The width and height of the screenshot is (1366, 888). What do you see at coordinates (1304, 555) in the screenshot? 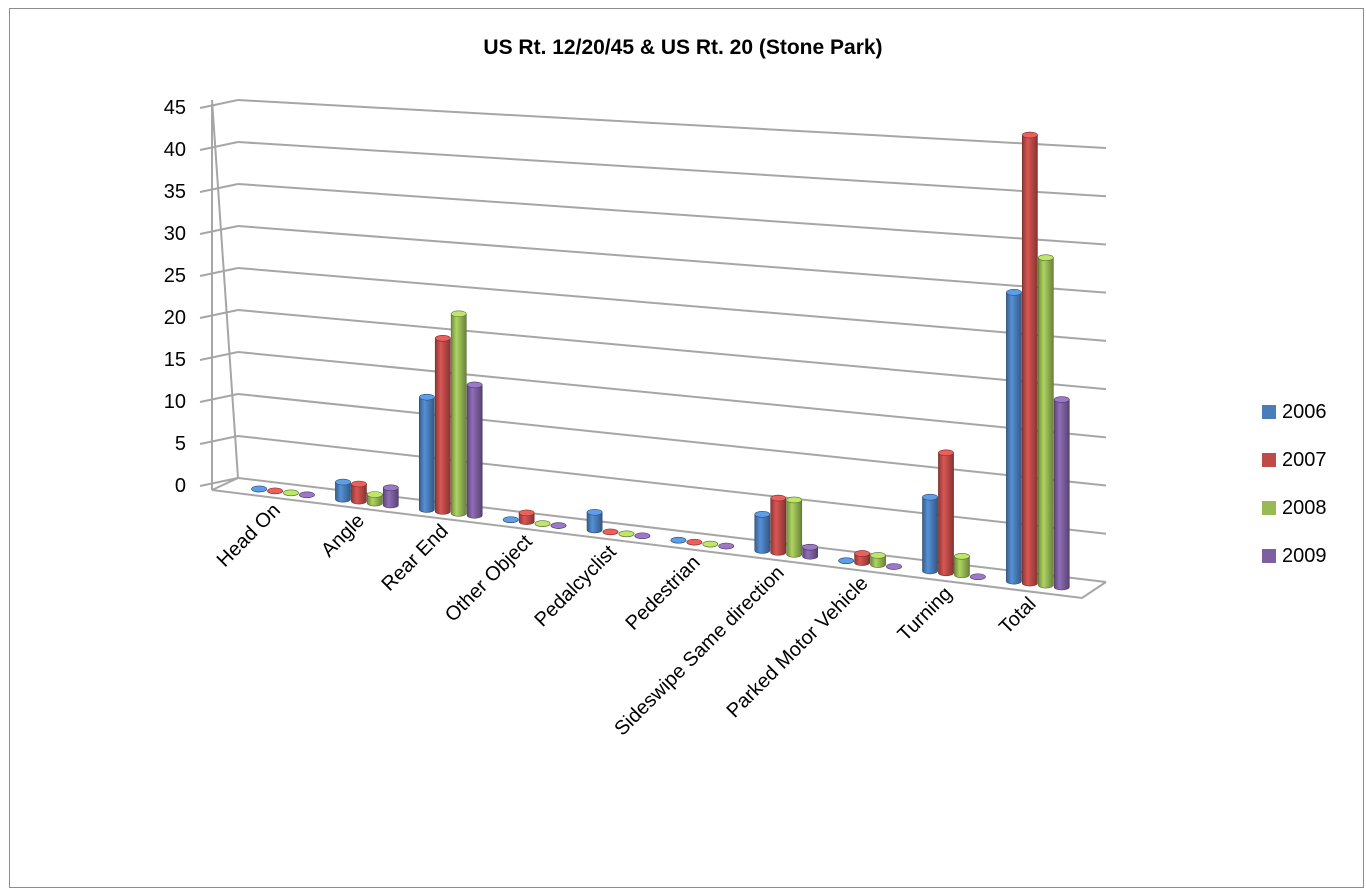
I see `legend-label: 2009` at bounding box center [1304, 555].